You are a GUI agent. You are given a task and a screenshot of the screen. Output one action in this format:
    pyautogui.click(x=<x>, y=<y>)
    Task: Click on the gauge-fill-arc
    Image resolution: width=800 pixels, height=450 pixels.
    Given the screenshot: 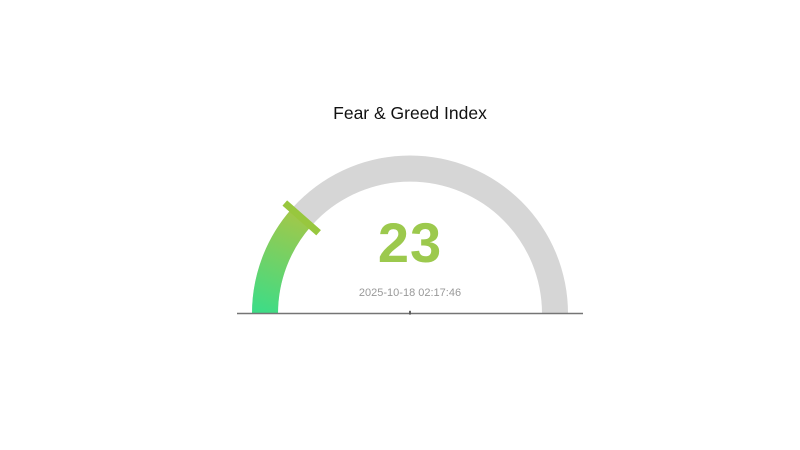 What is the action you would take?
    pyautogui.click(x=282, y=261)
    